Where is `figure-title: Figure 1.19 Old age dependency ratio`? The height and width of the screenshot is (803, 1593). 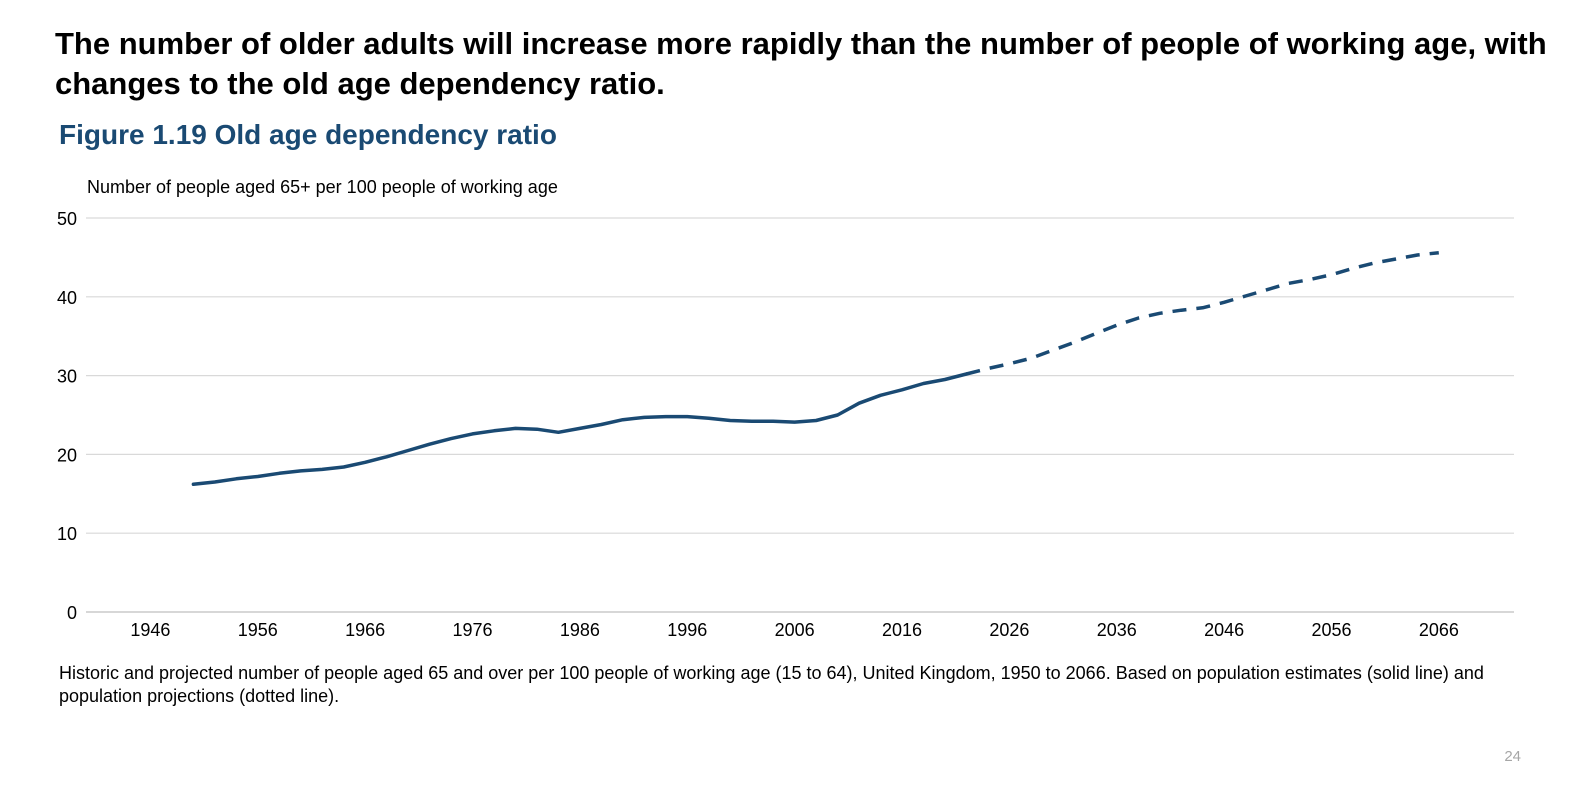 figure-title: Figure 1.19 Old age dependency ratio is located at coordinates (308, 134).